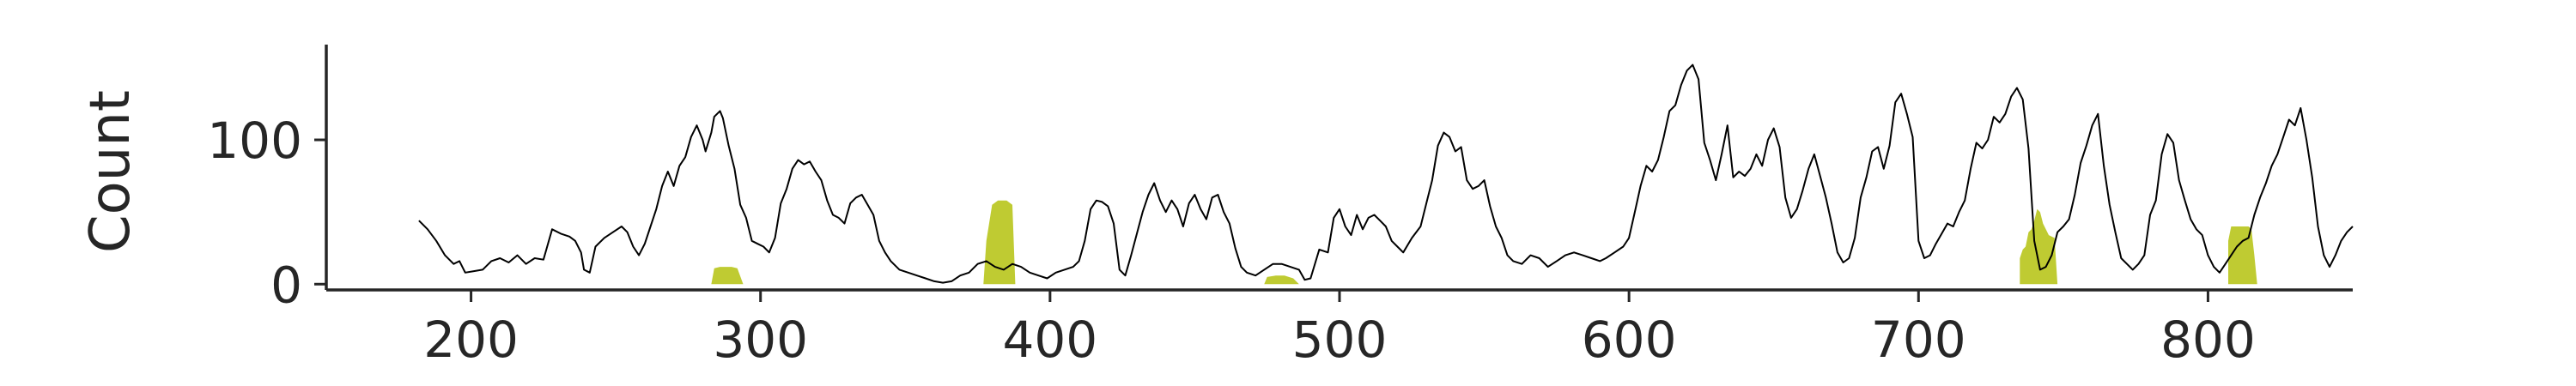 This screenshot has width=2576, height=386. I want to click on y-axis-ticks: 0 100, so click(266, 213).